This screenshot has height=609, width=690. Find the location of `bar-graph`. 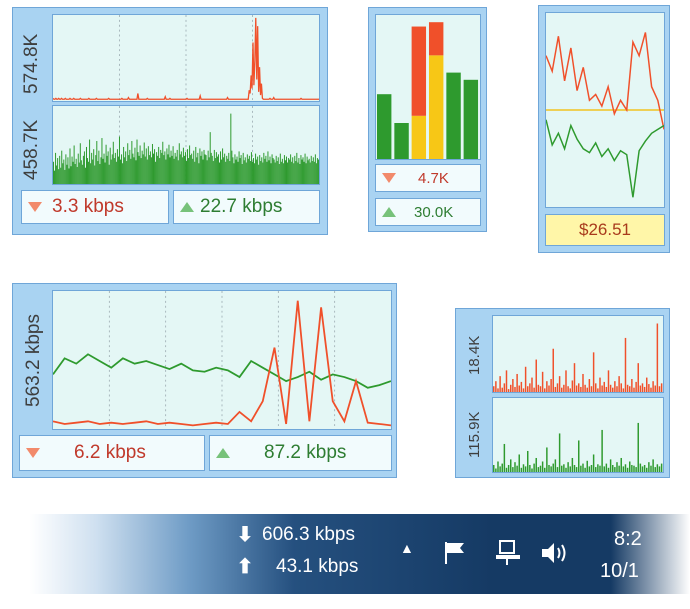

bar-graph is located at coordinates (428, 87).